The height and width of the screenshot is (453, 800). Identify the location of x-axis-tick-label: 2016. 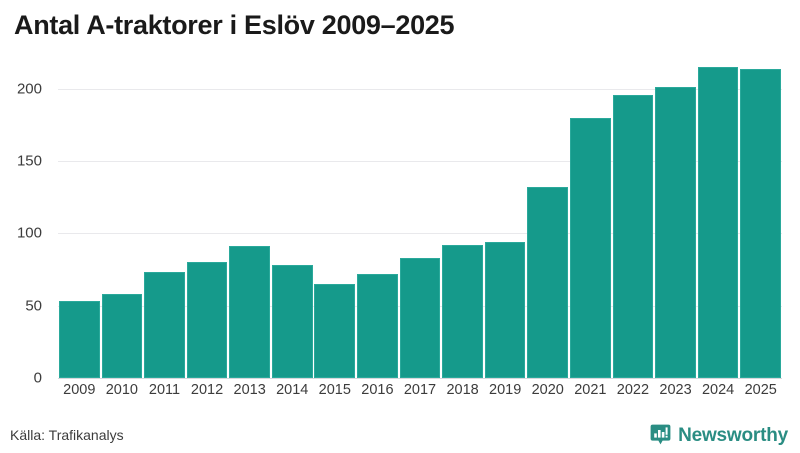
(377, 390).